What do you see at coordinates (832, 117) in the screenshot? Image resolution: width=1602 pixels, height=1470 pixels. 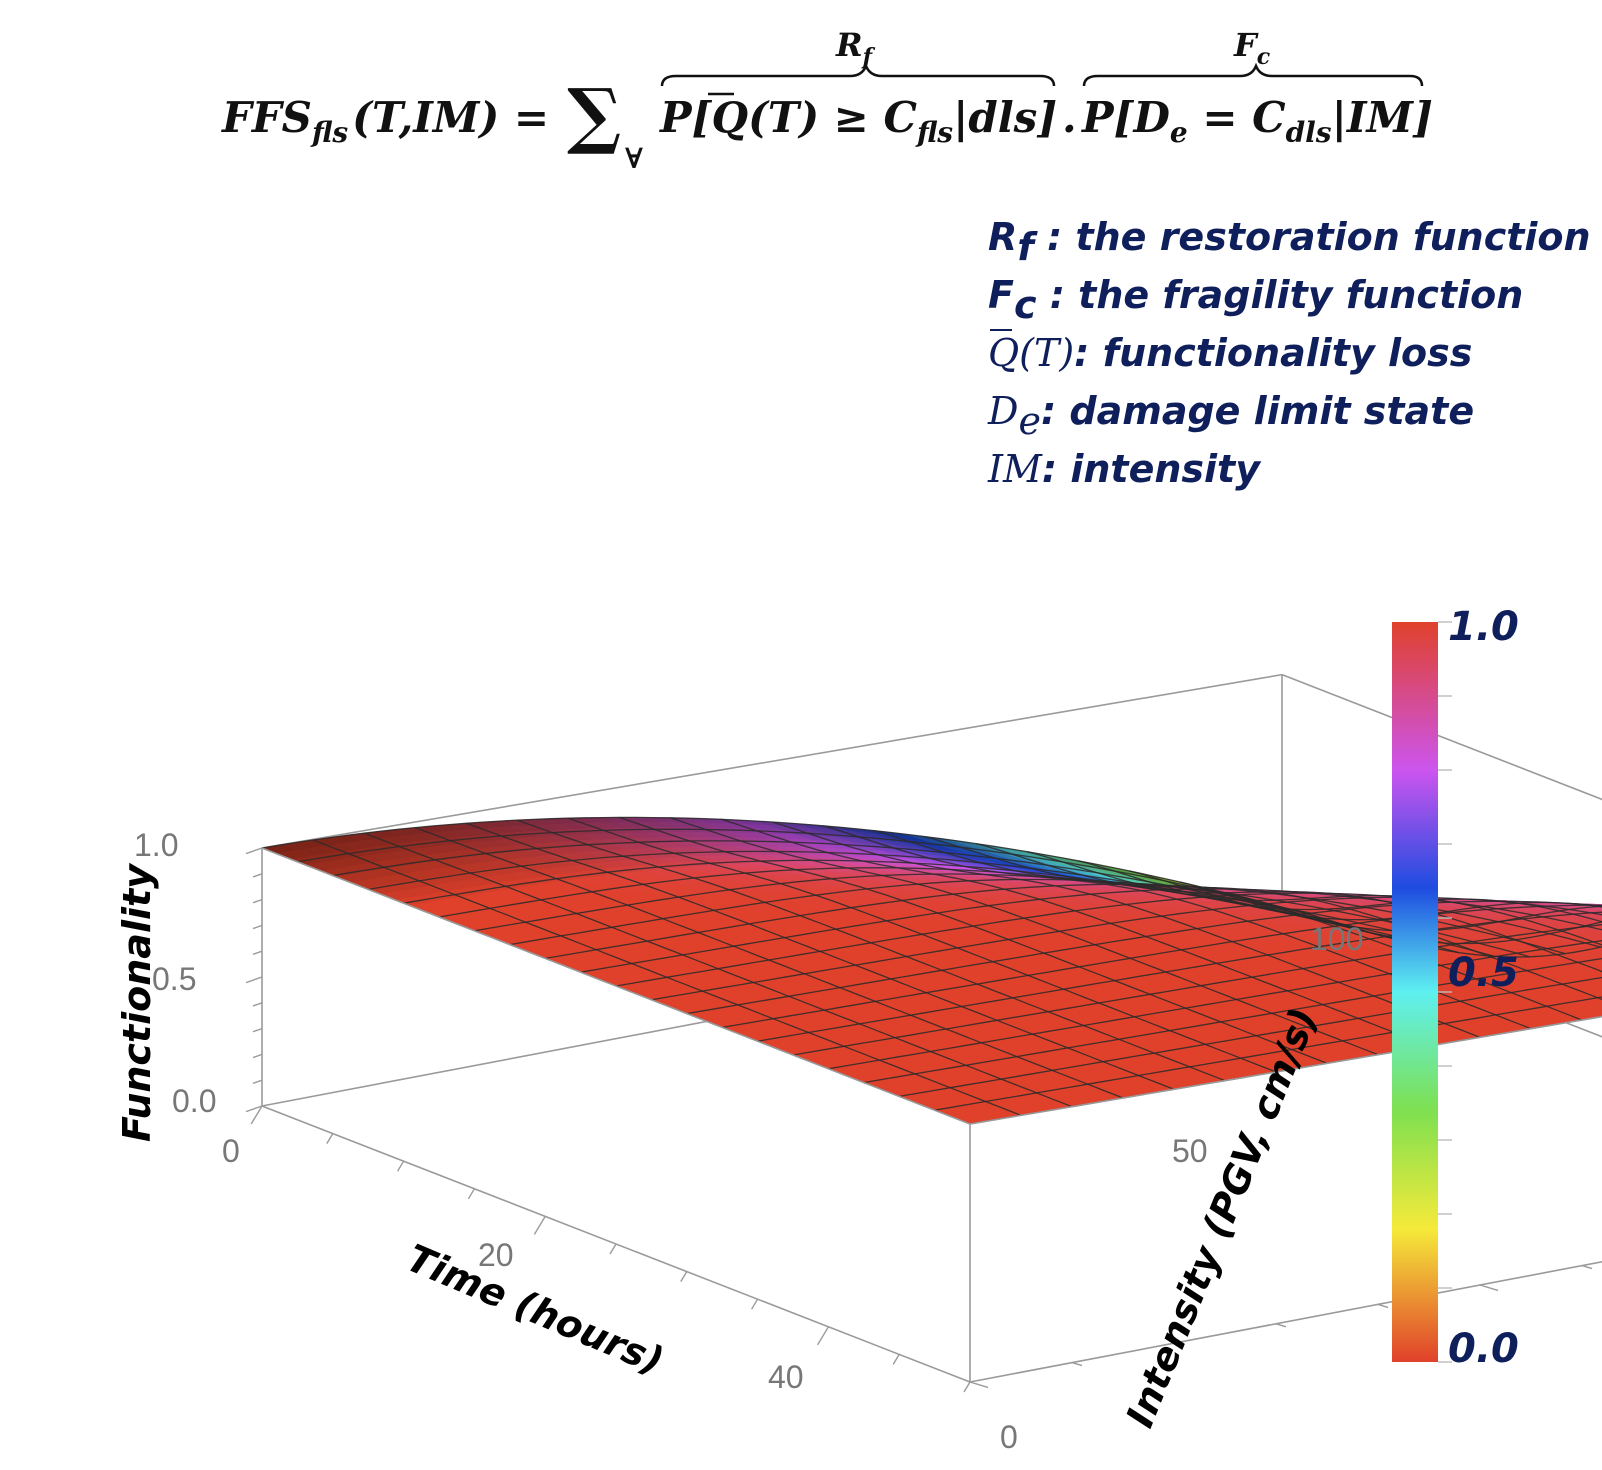 I see `term1-b: (T) ≥ C` at bounding box center [832, 117].